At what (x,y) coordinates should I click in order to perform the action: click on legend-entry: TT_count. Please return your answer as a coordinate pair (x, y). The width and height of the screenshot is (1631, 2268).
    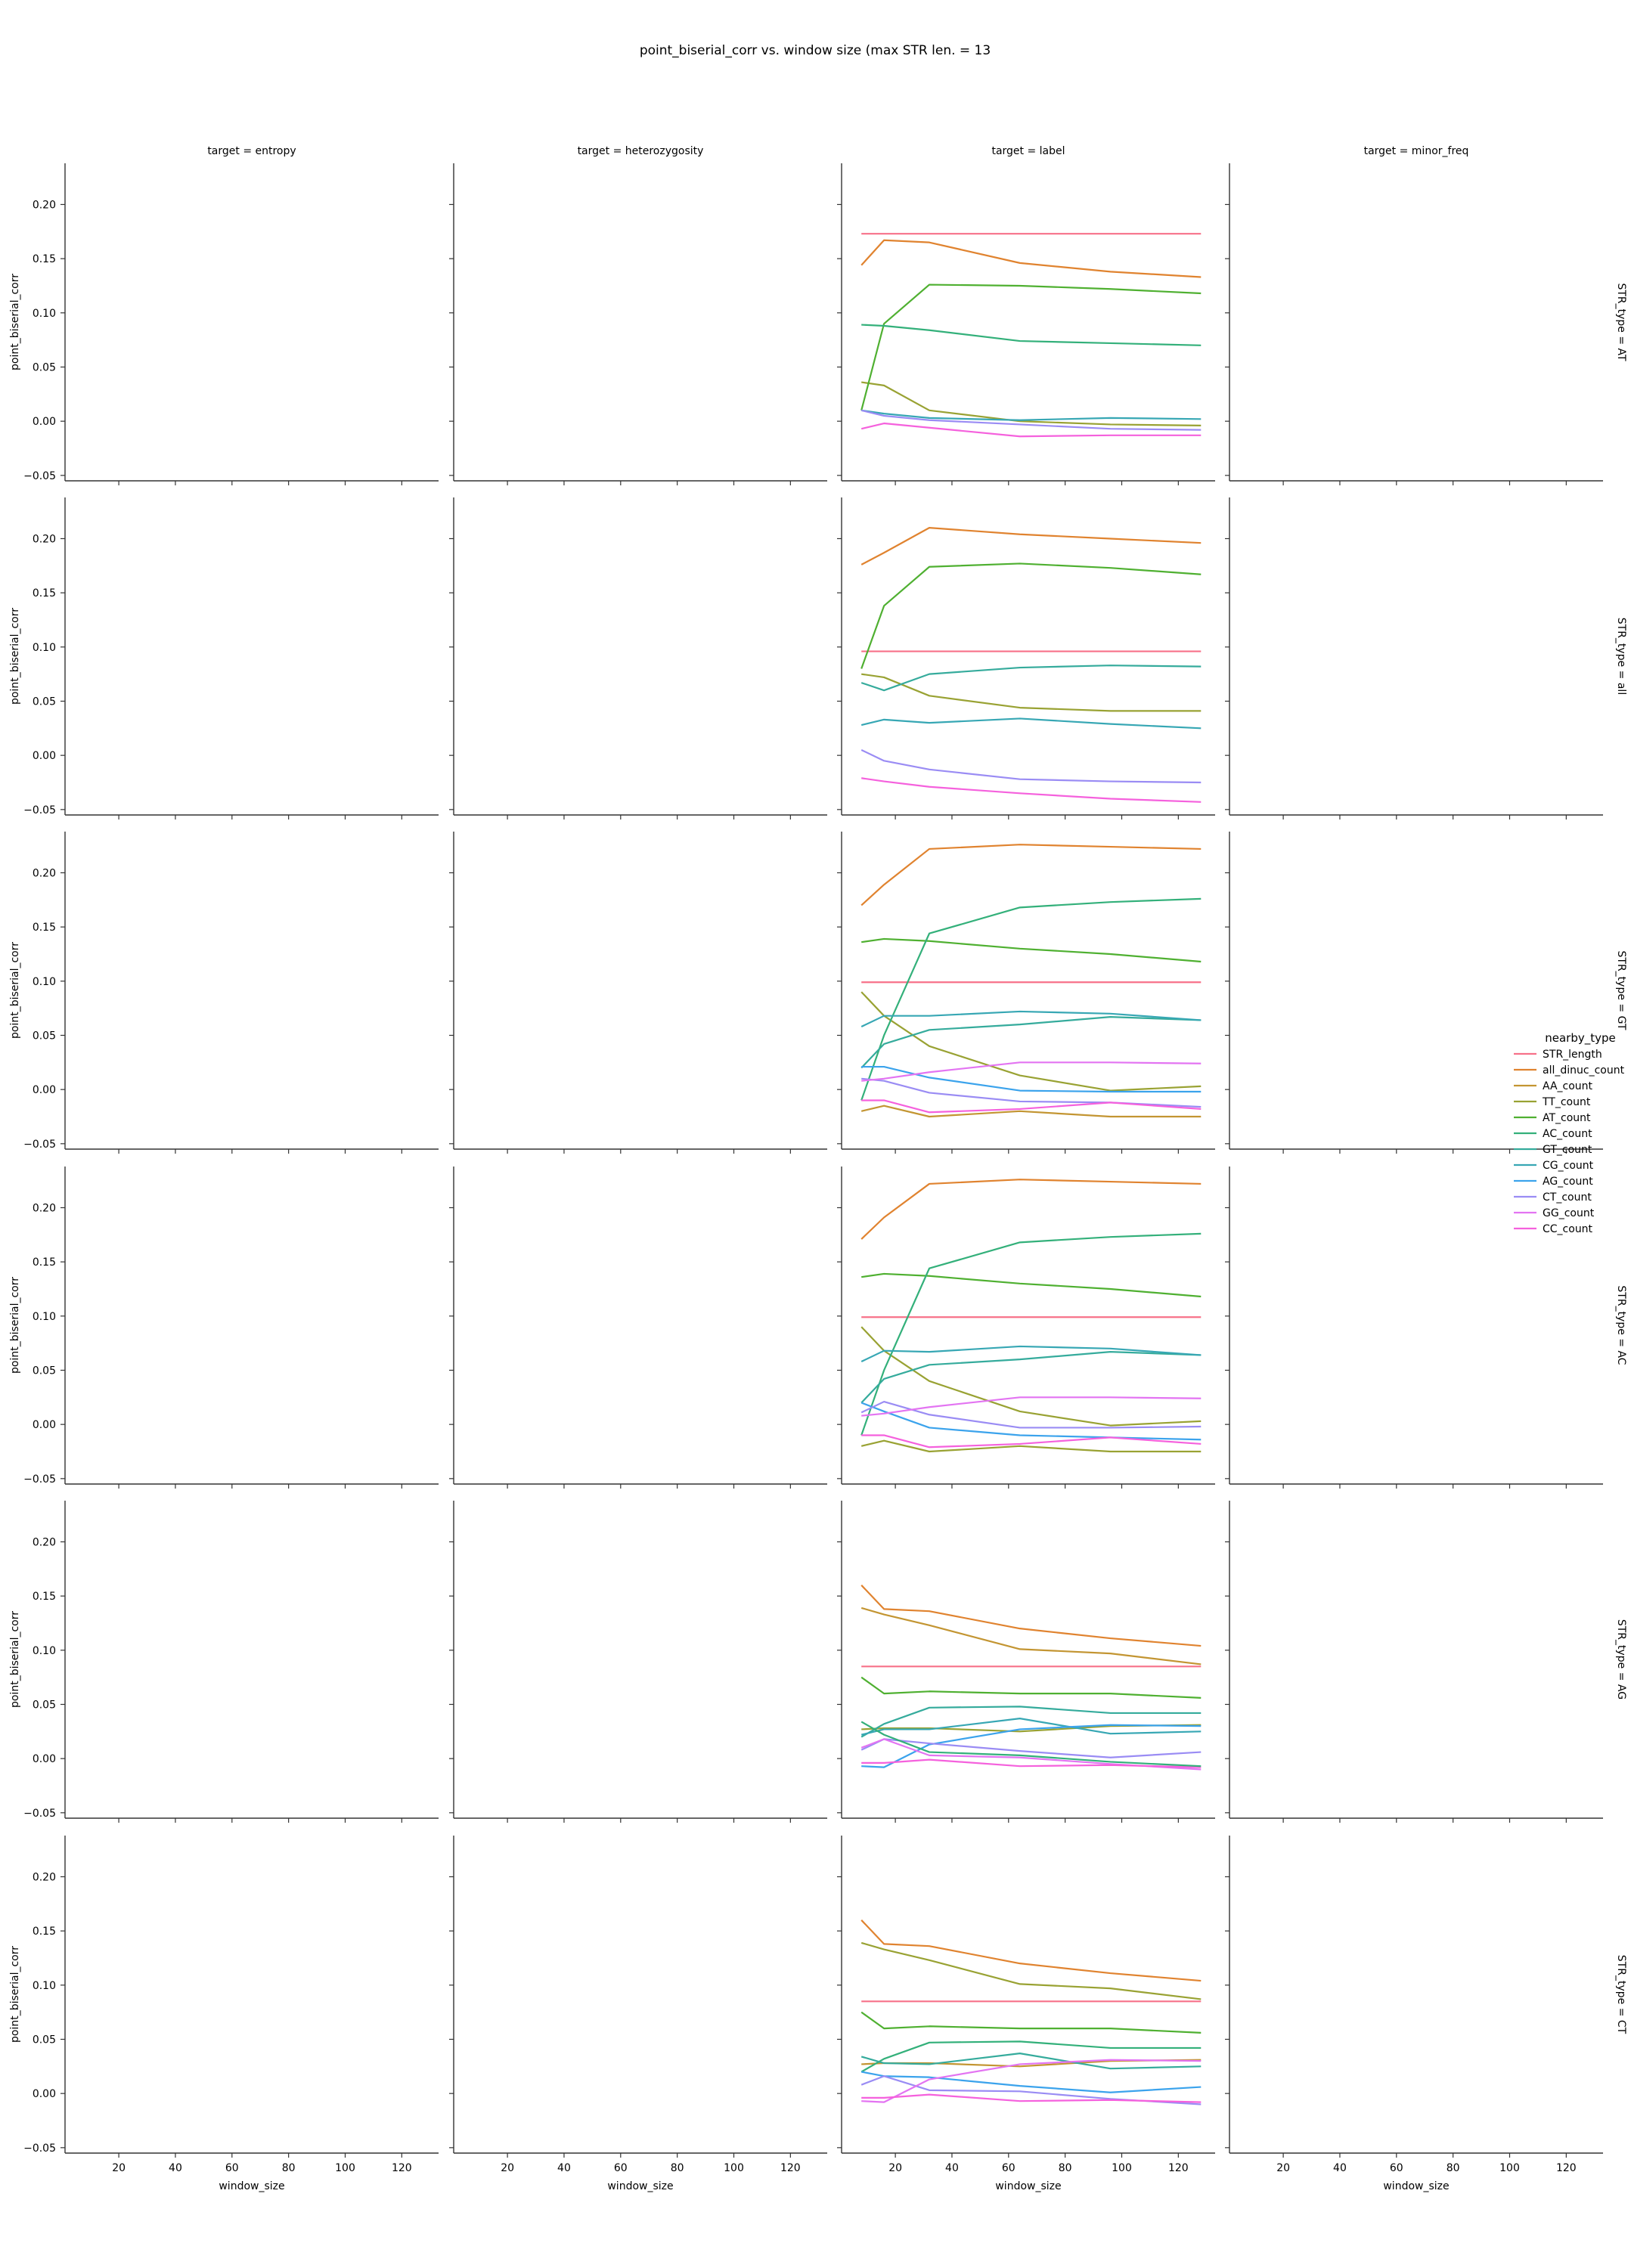
    Looking at the image, I should click on (1566, 1102).